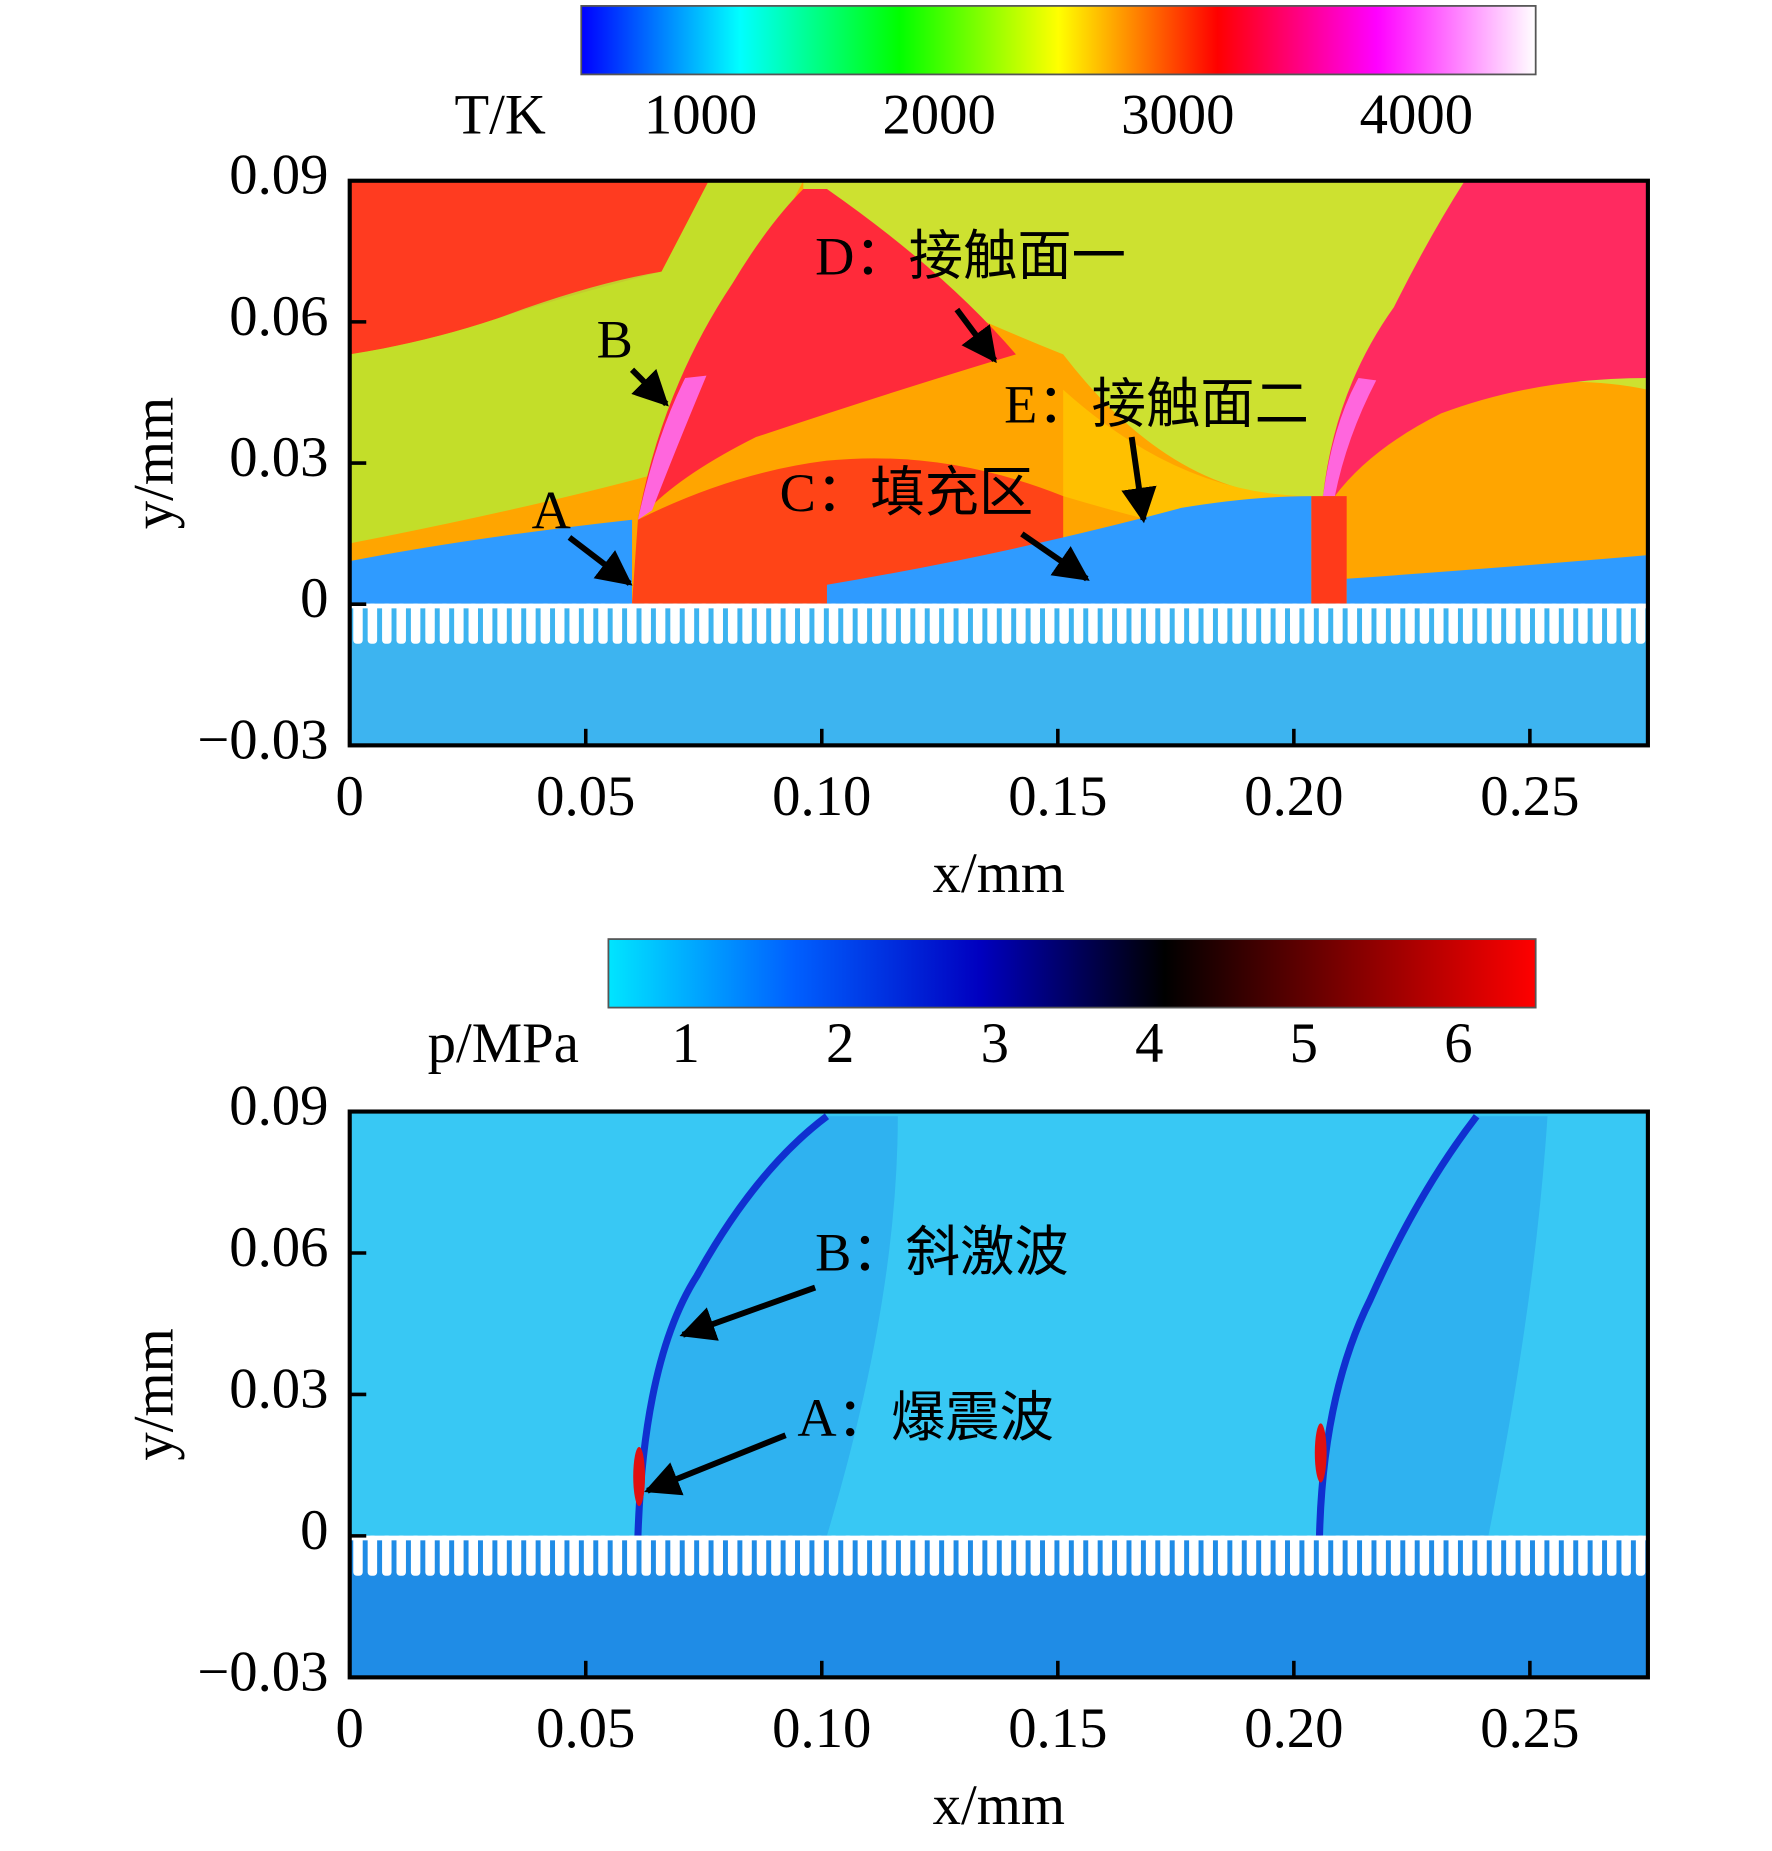  Describe the element at coordinates (700, 115) in the screenshot. I see `colorbar-tick-label: 1000` at that location.